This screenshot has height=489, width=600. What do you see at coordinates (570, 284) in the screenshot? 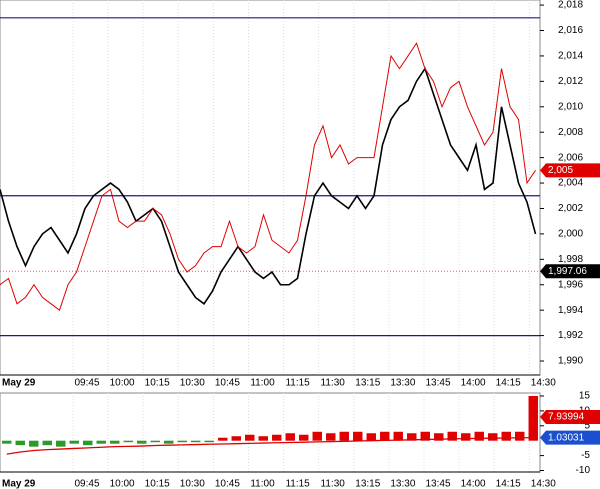
I see `y-tick-label: 1,996` at bounding box center [570, 284].